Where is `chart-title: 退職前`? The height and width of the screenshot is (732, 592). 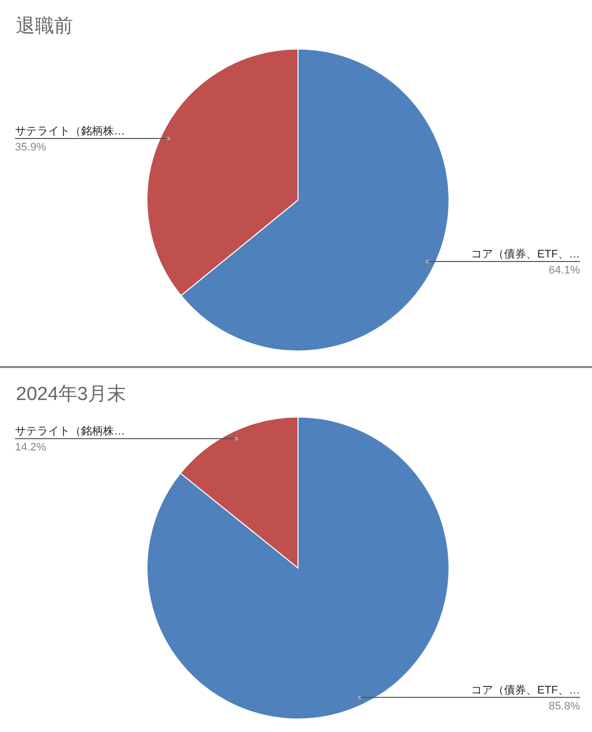 chart-title: 退職前 is located at coordinates (44, 26).